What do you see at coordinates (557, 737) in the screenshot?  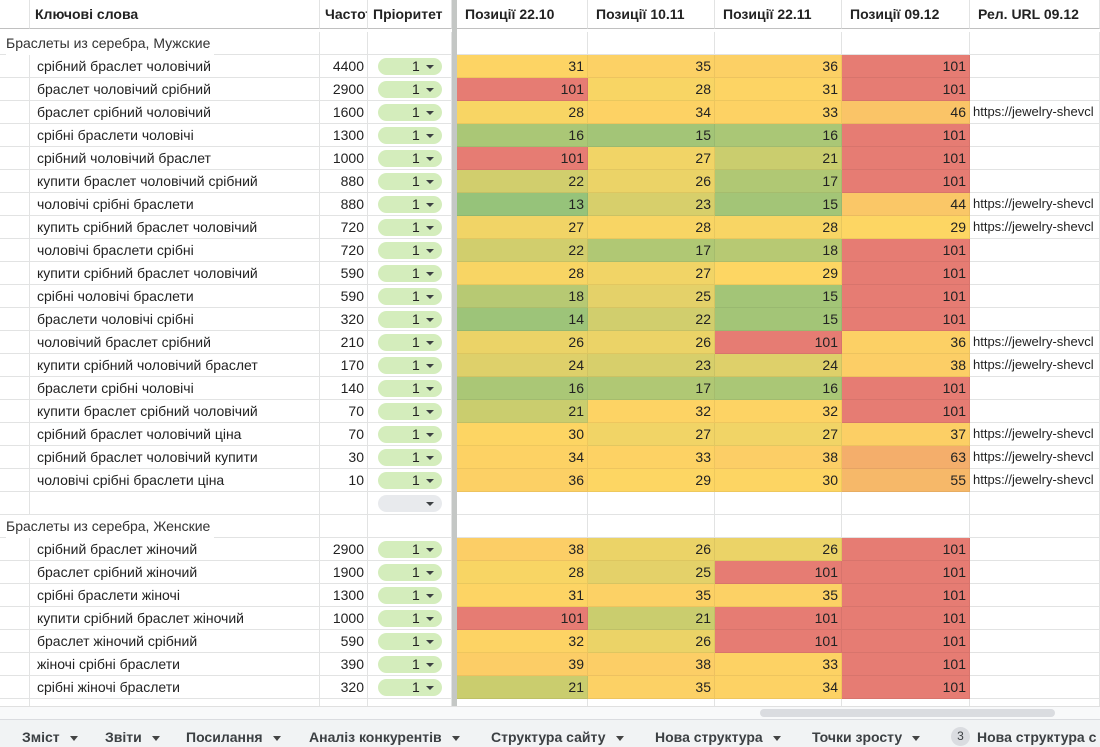 I see `sheet-tab: Структура сайту` at bounding box center [557, 737].